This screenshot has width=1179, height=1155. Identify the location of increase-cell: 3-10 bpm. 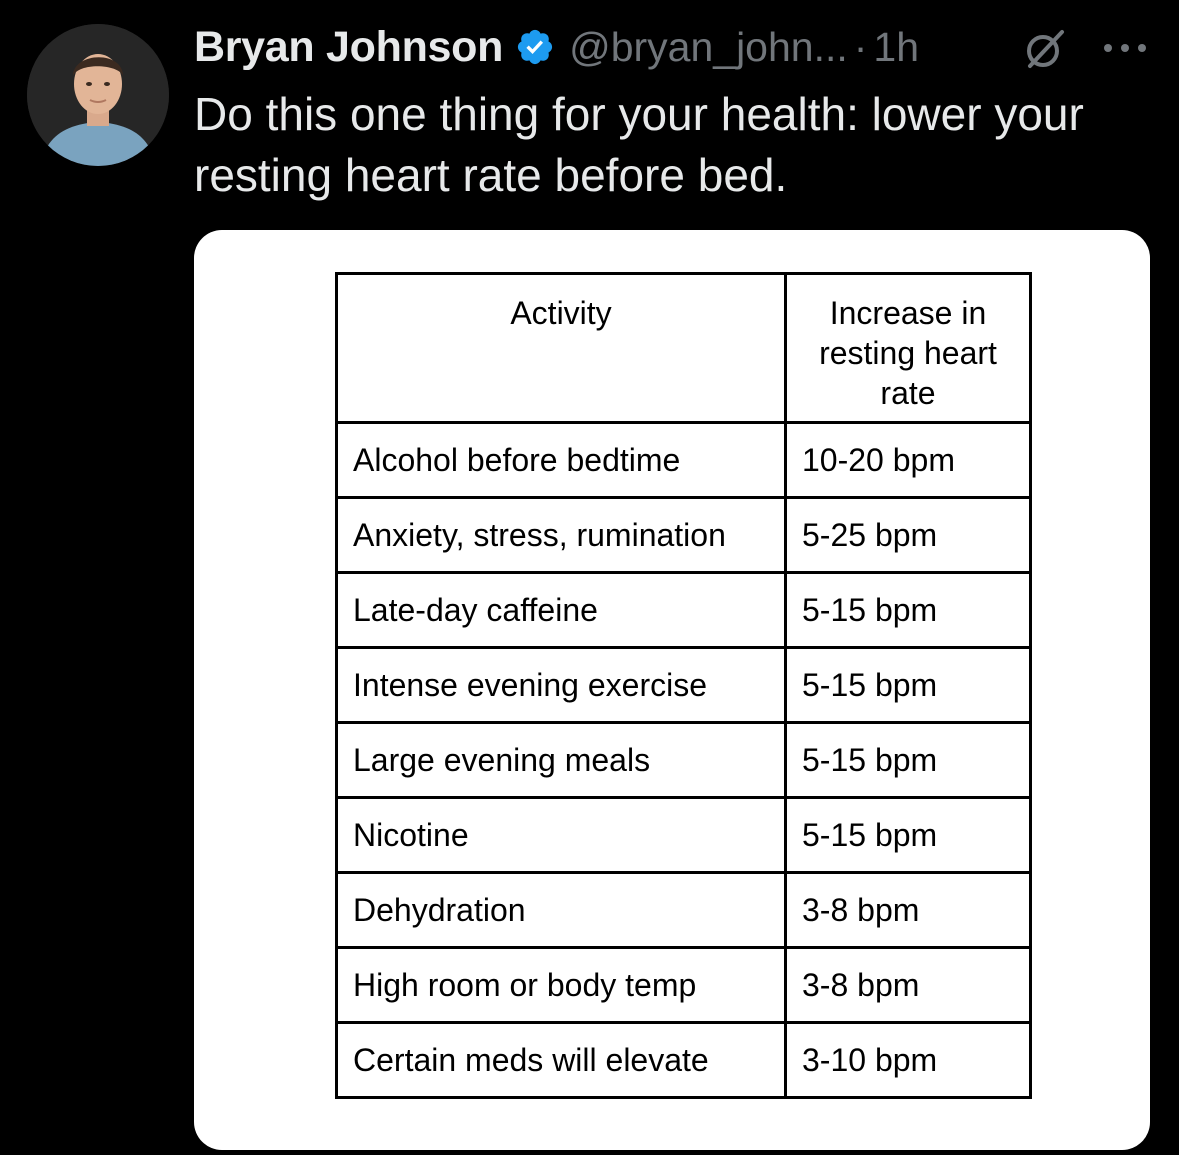
(908, 1060).